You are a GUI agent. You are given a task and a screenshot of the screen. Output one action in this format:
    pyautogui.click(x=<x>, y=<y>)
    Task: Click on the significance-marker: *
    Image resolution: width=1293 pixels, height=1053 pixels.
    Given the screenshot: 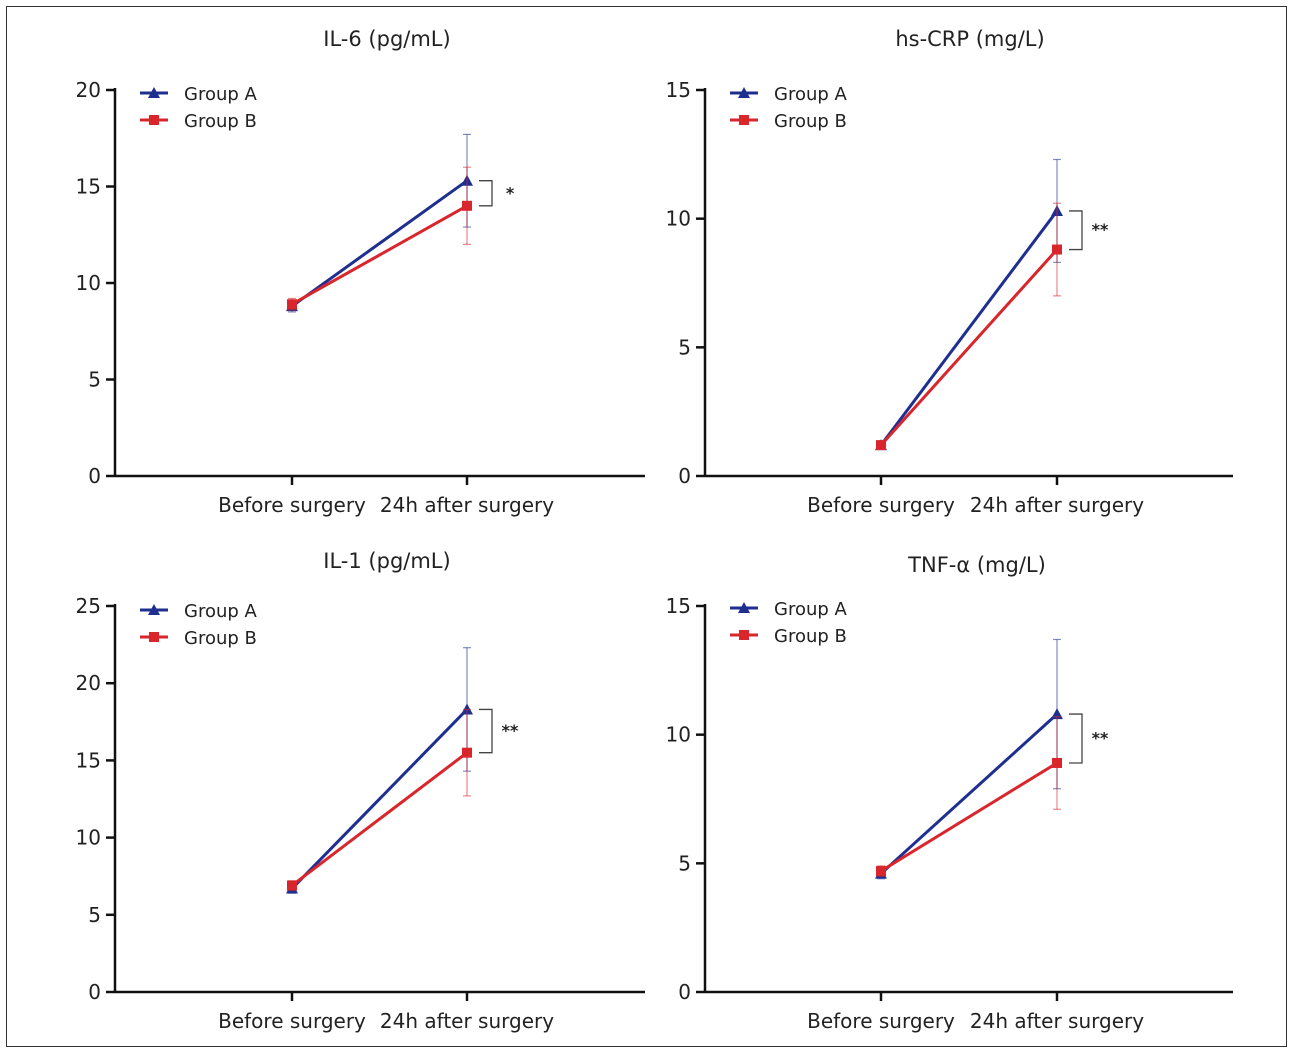 What is the action you would take?
    pyautogui.click(x=510, y=192)
    